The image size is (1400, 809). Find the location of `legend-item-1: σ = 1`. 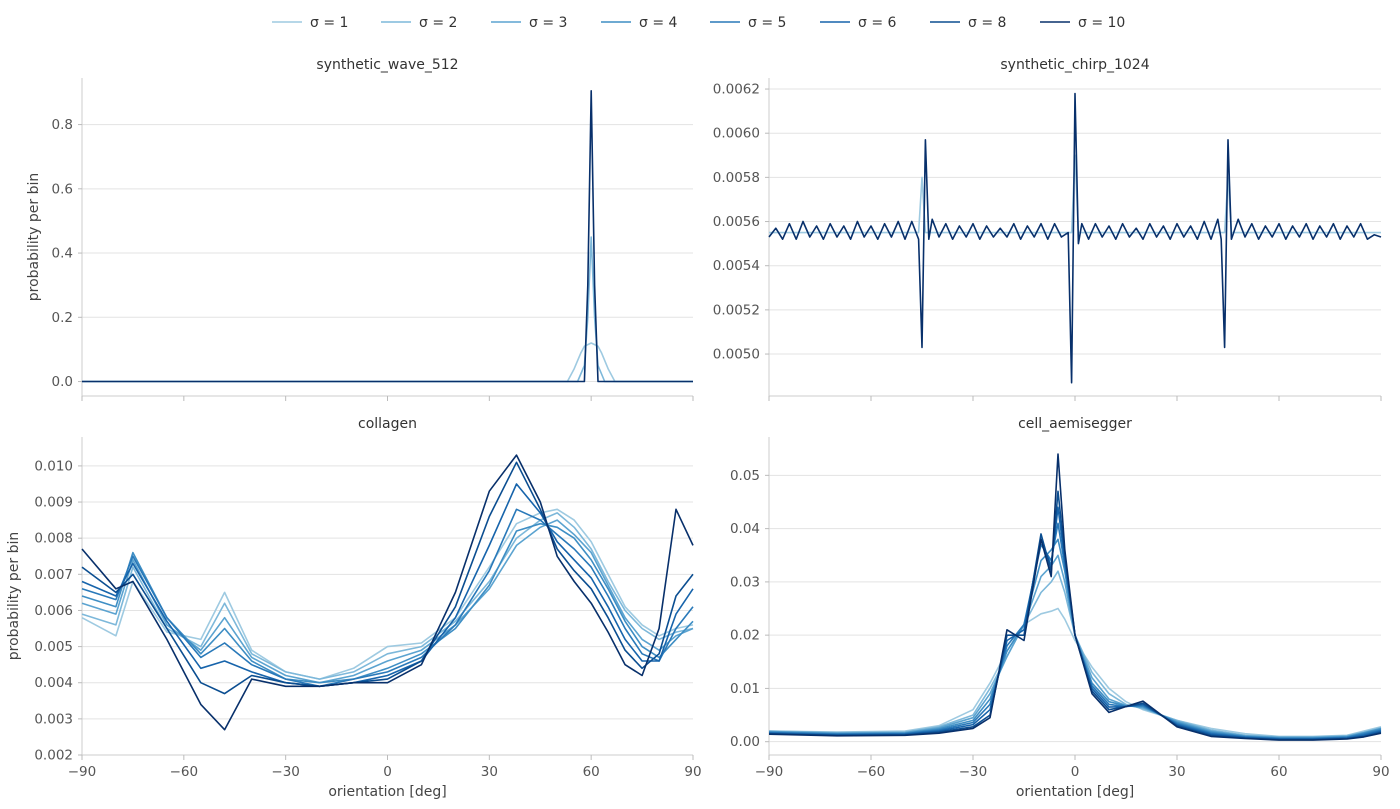

legend-item-1: σ = 1 is located at coordinates (310, 23).